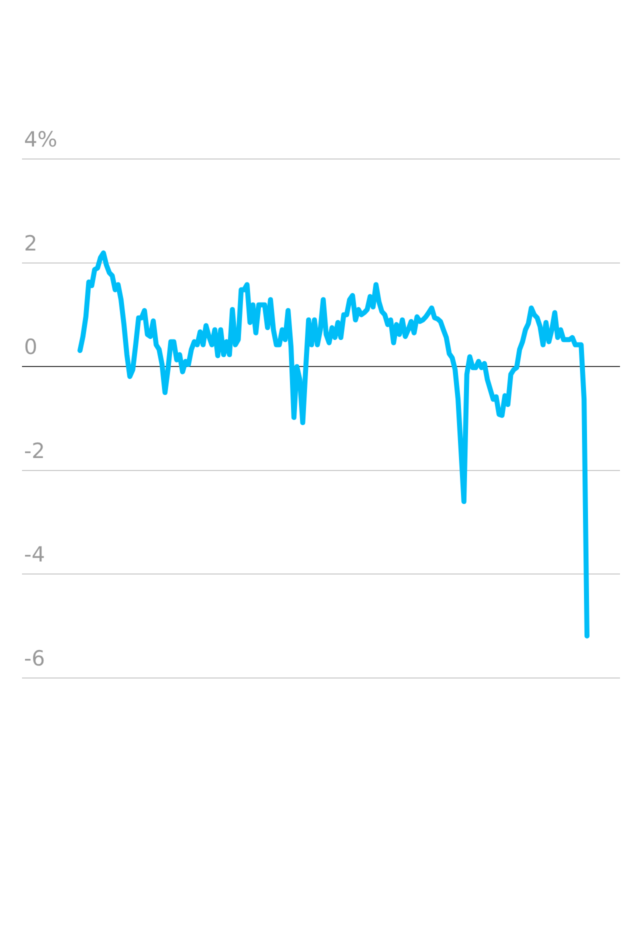 This screenshot has height=942, width=640. I want to click on y-tick-label: 0, so click(31, 347).